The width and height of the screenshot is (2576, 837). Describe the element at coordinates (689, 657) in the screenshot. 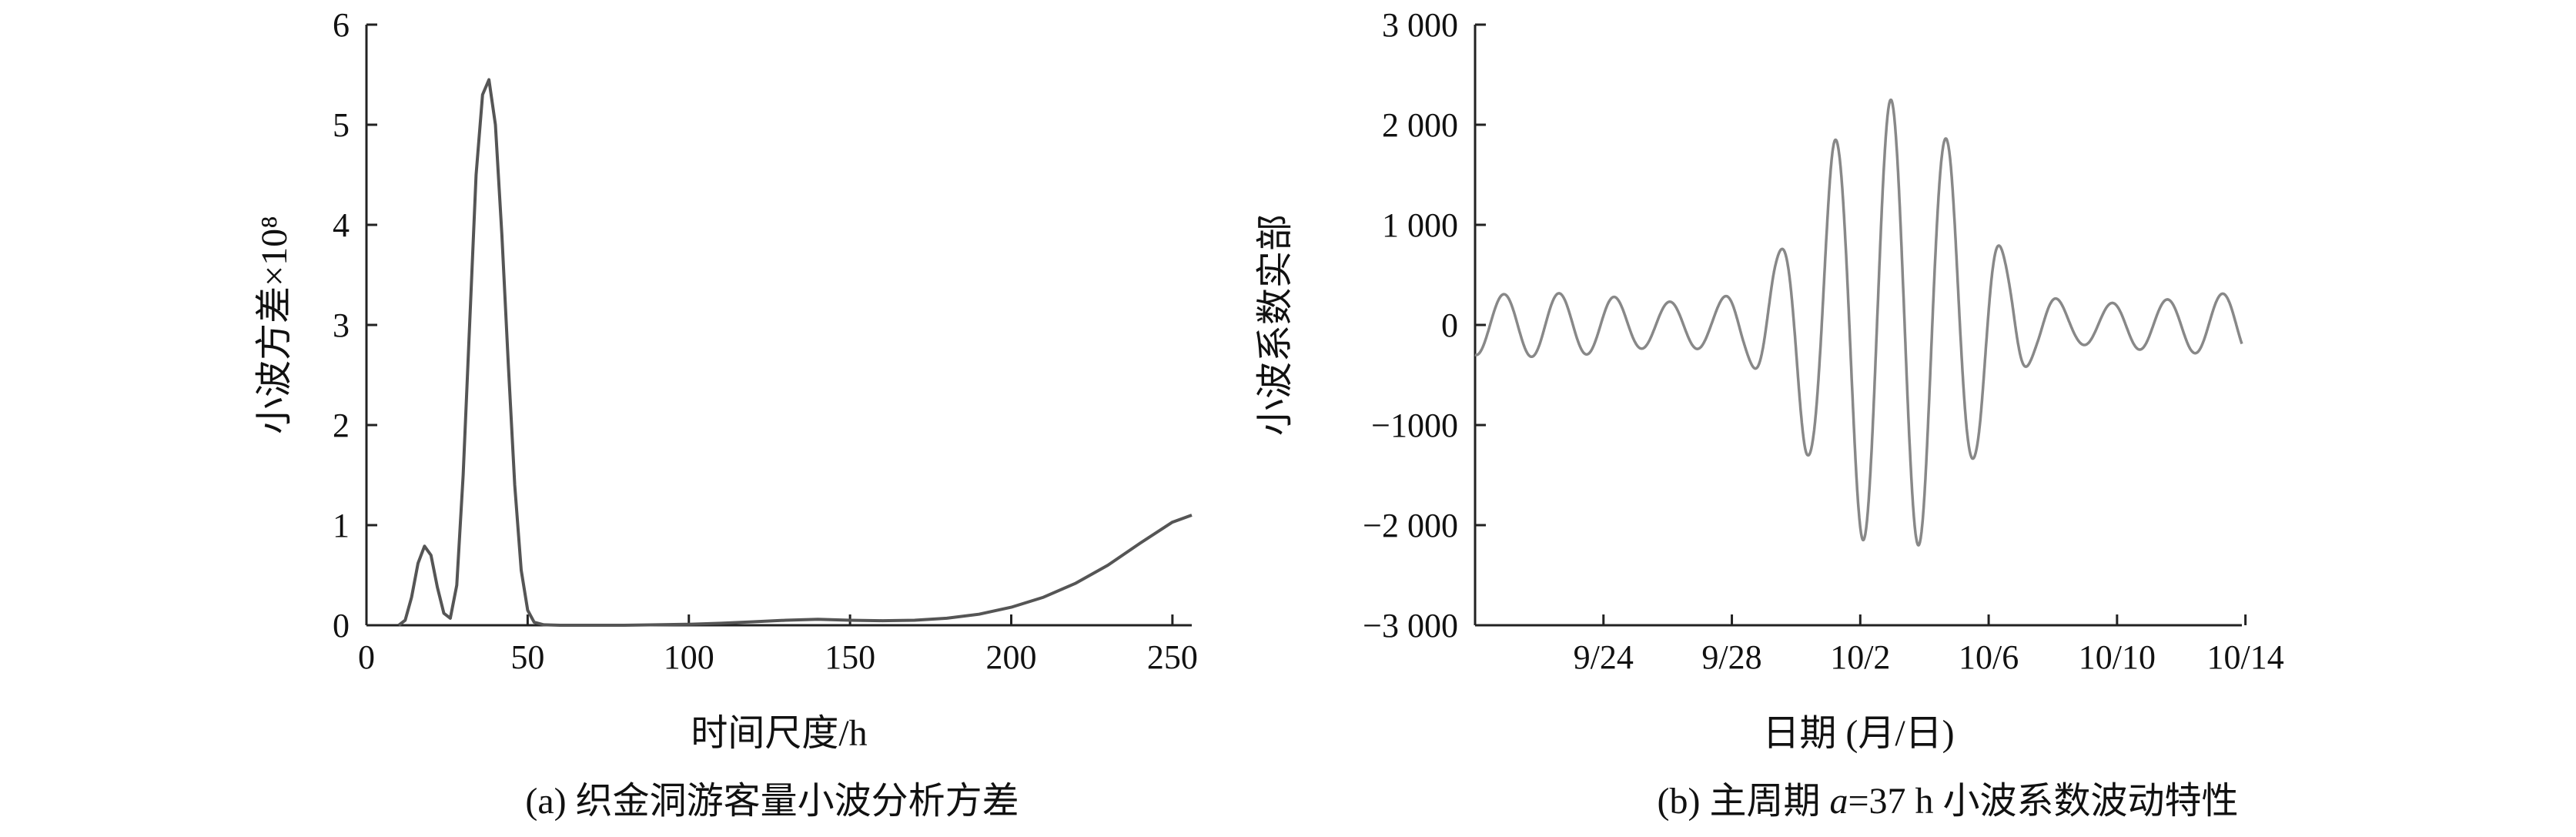

I see `chart-a-x-tick-label: 100` at that location.